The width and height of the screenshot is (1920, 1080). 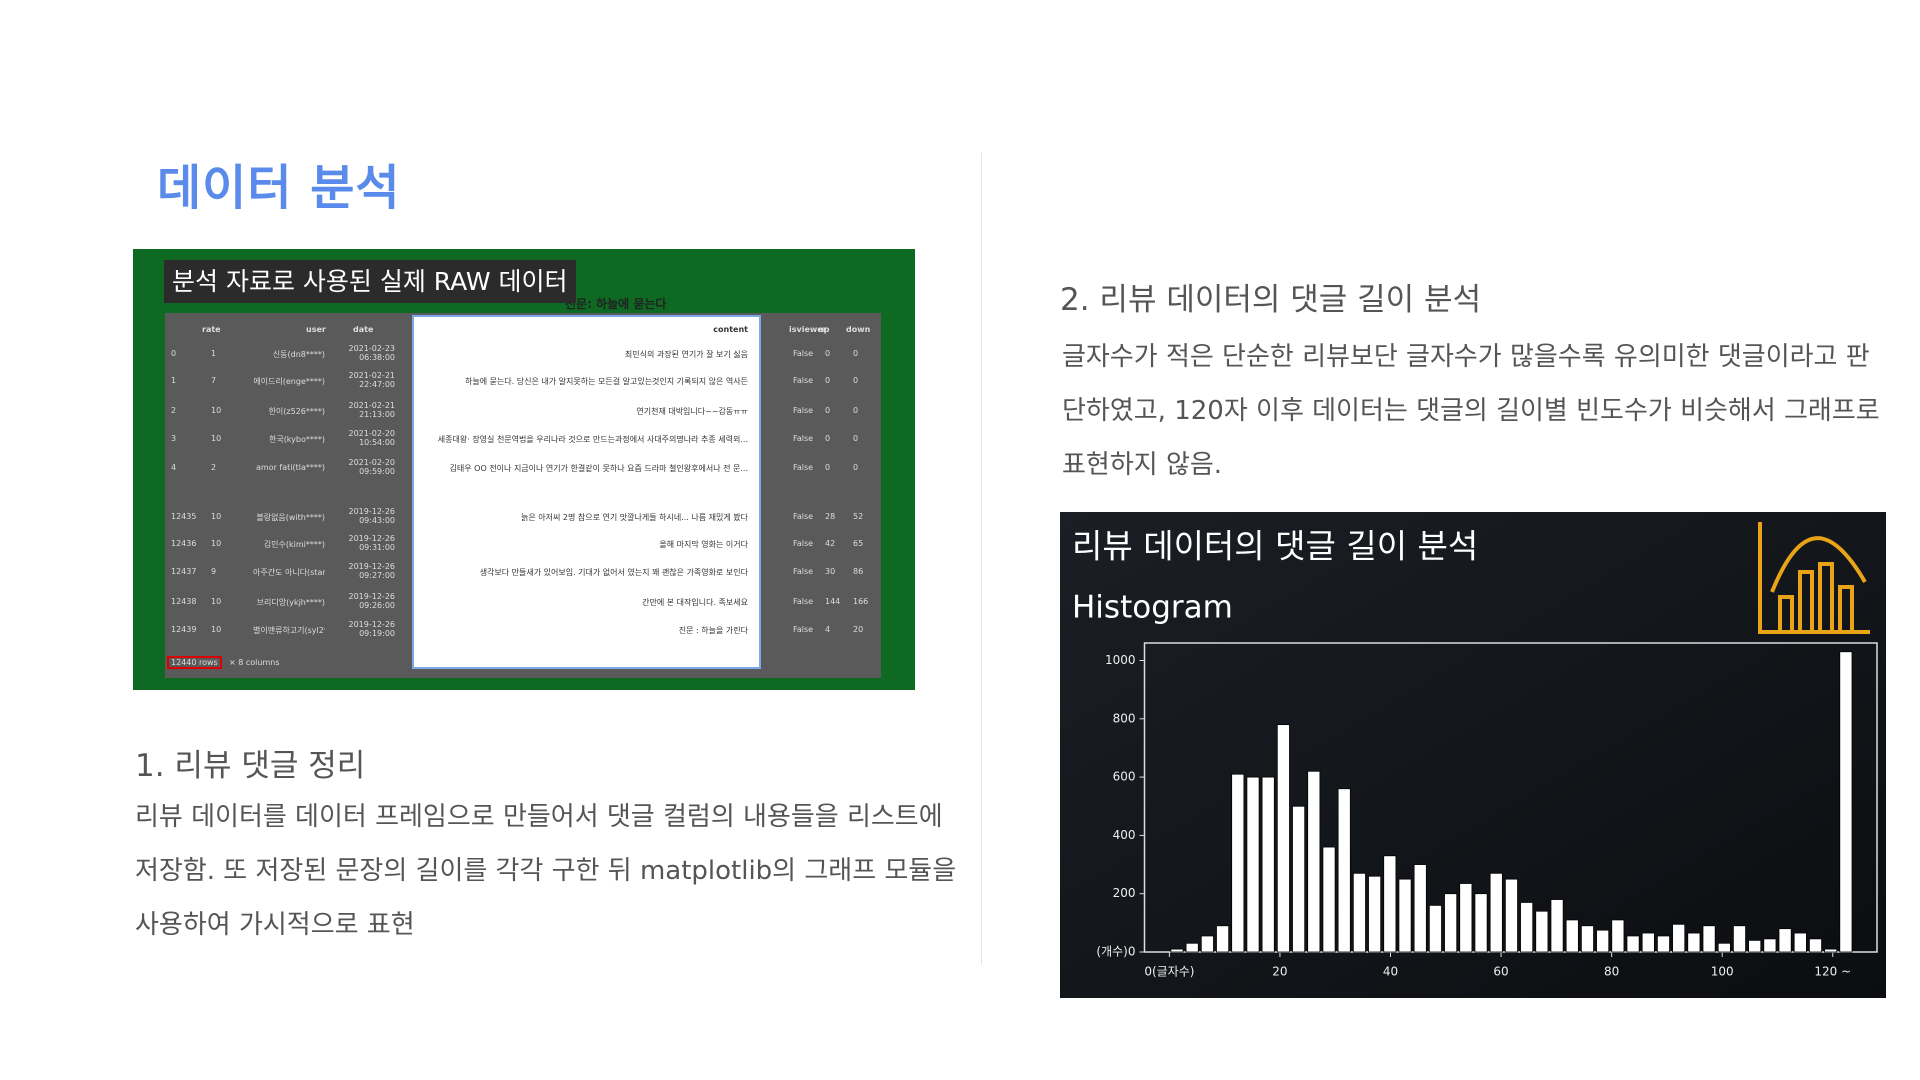 What do you see at coordinates (858, 516) in the screenshot?
I see `down-cell: 52` at bounding box center [858, 516].